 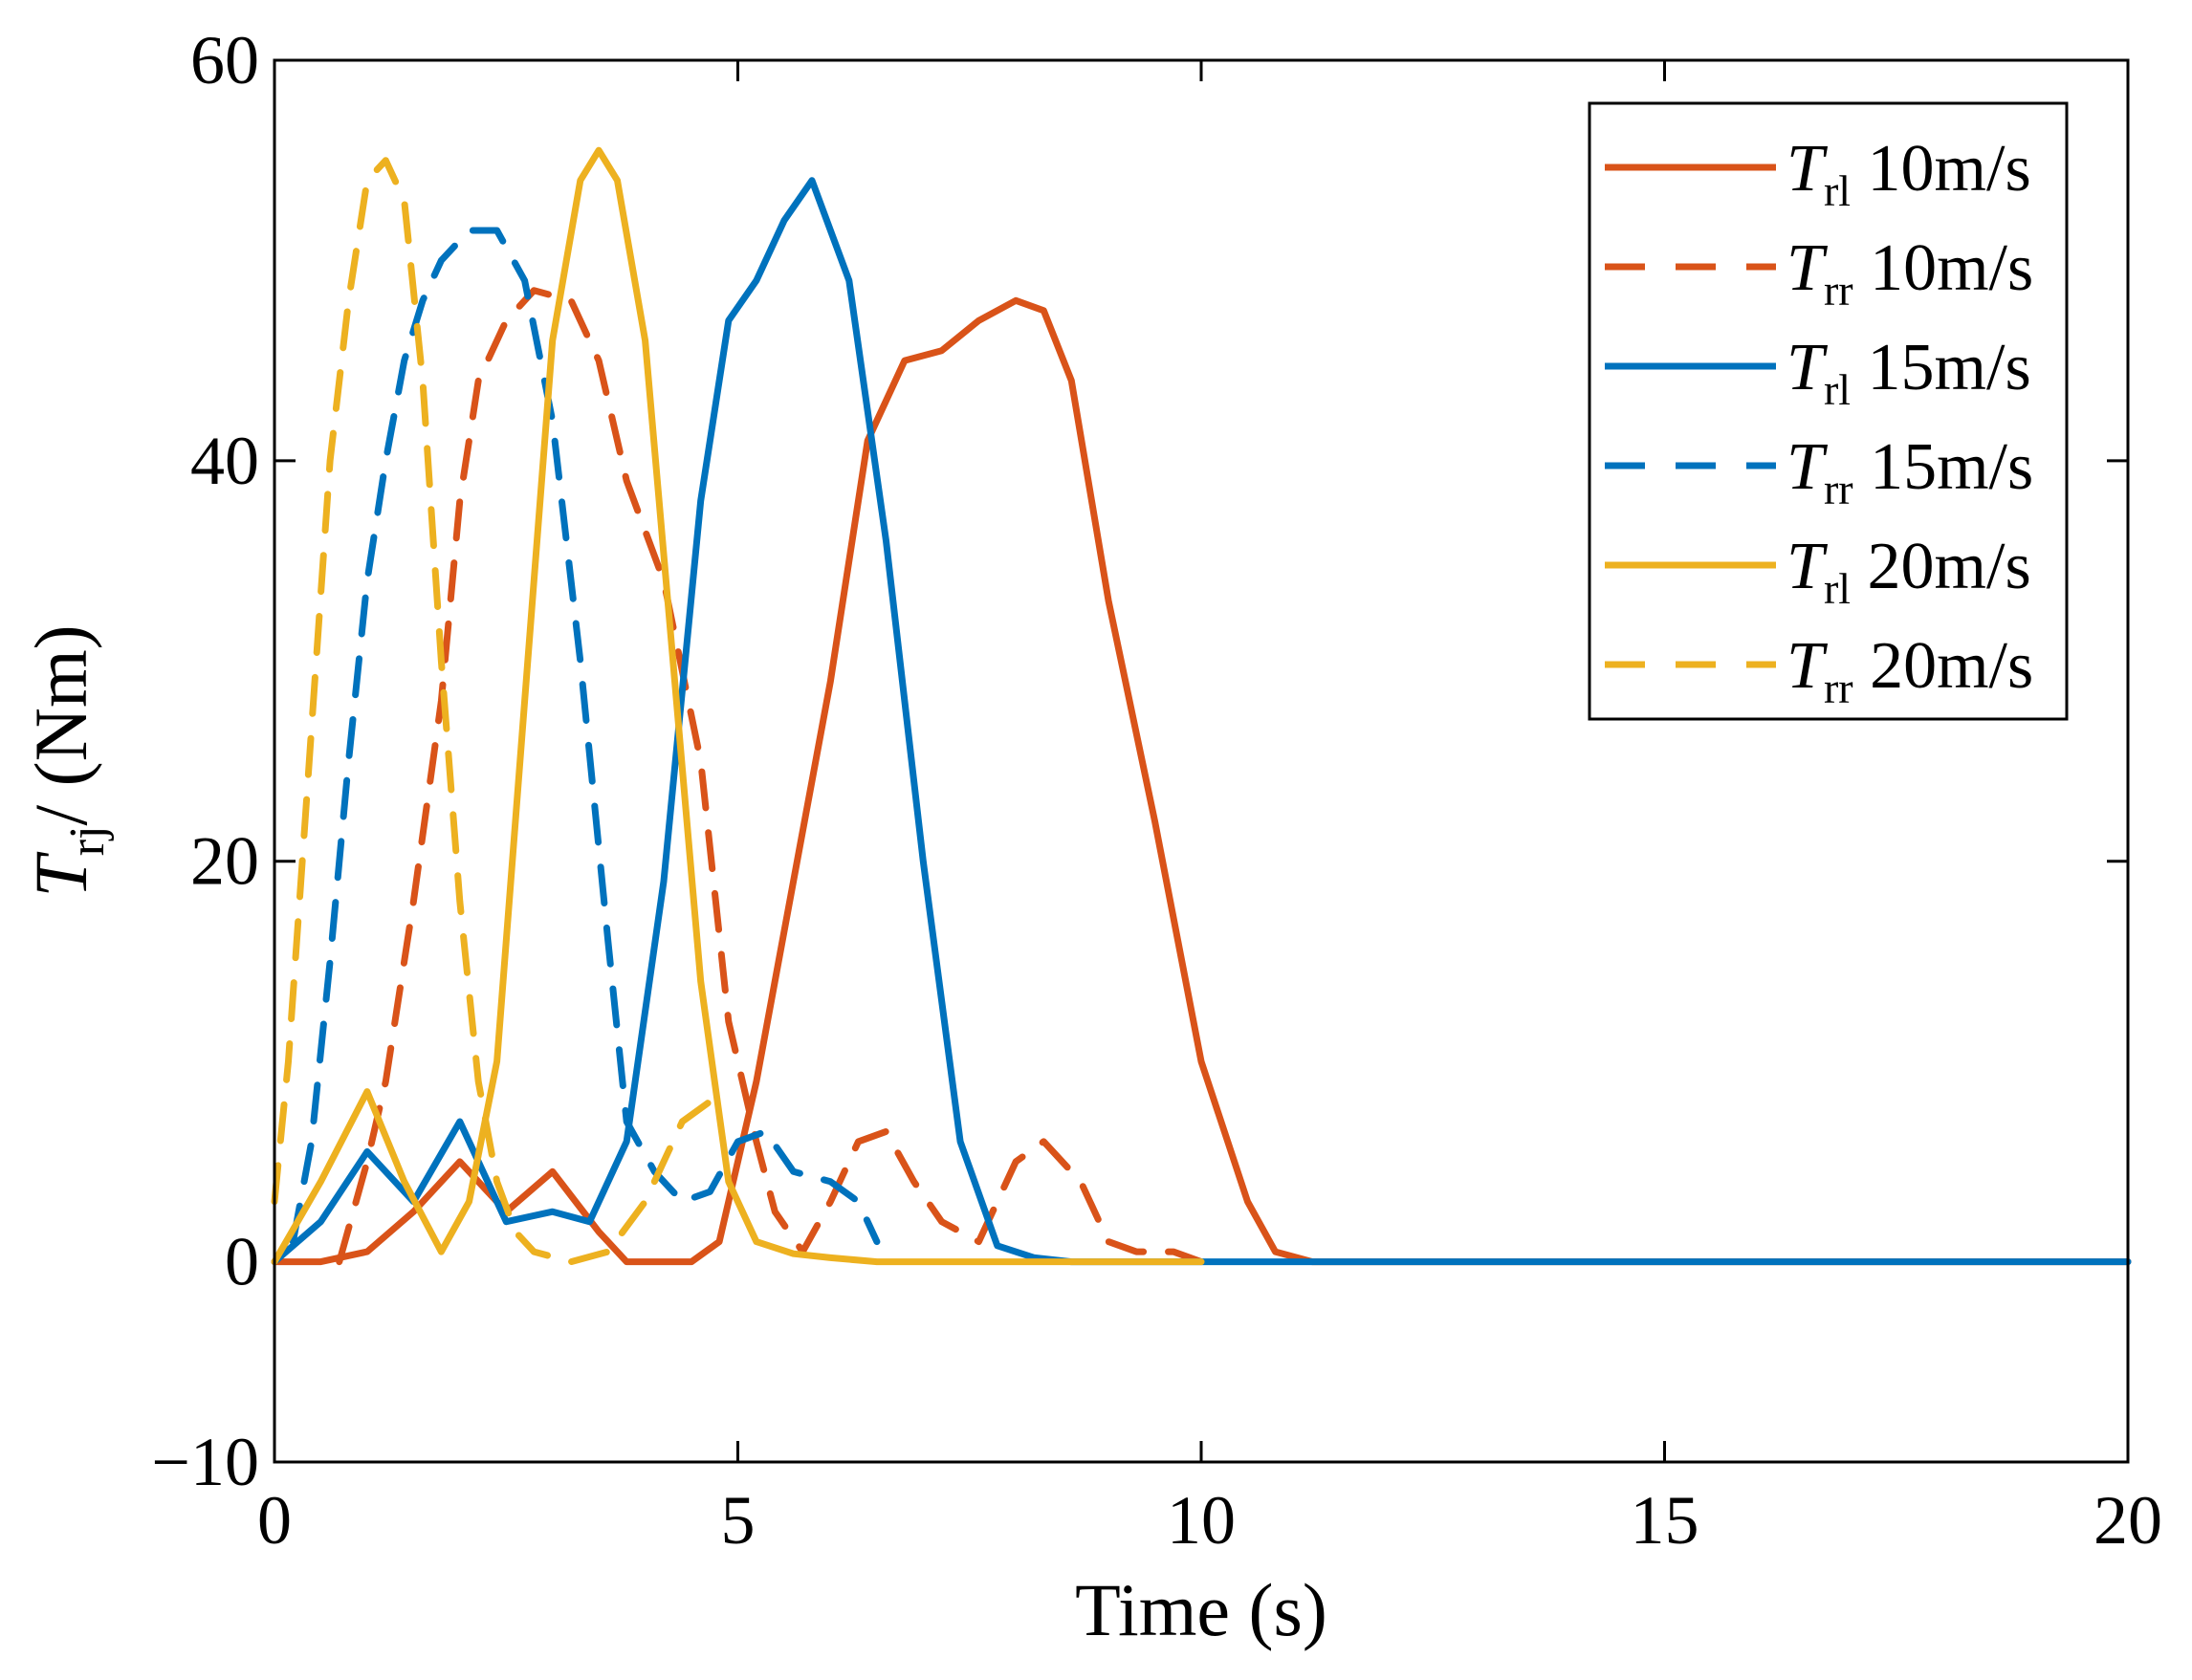 What do you see at coordinates (242, 1262) in the screenshot?
I see `y-tick-label: 0` at bounding box center [242, 1262].